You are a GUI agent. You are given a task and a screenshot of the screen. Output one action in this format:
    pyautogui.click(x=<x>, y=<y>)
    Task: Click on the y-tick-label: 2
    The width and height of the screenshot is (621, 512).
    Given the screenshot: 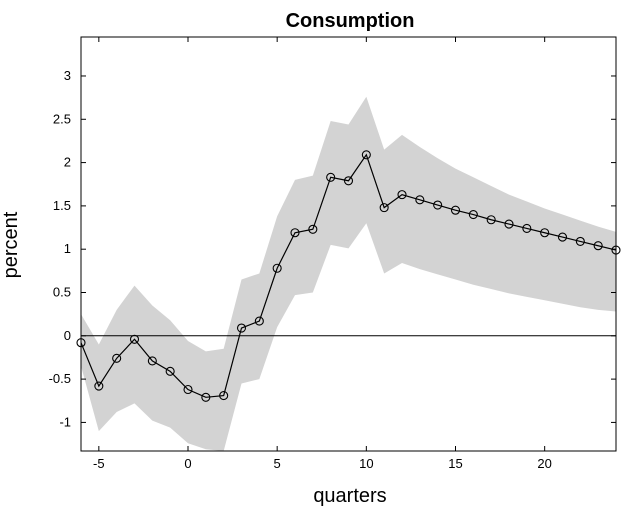 What is the action you would take?
    pyautogui.click(x=67, y=162)
    